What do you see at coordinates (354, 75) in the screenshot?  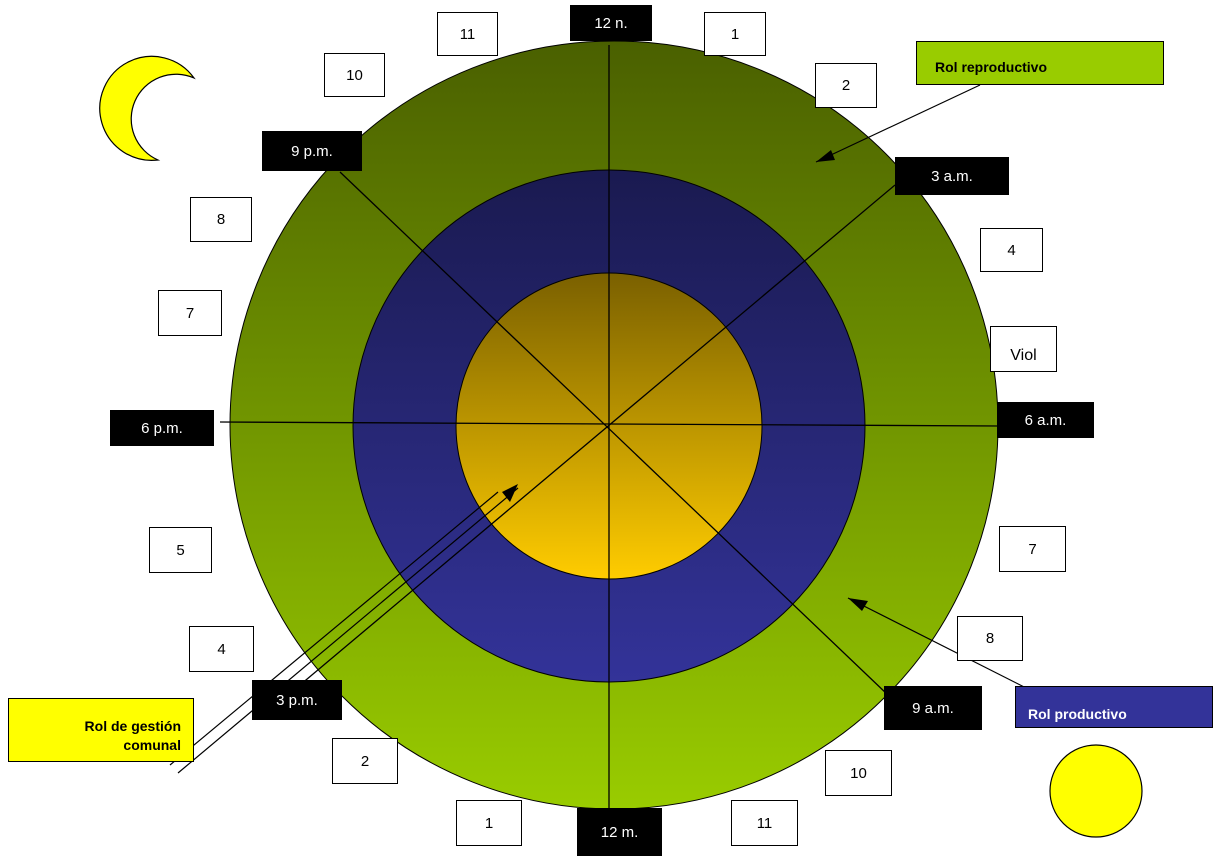 I see `hour-box-top-10: 10` at bounding box center [354, 75].